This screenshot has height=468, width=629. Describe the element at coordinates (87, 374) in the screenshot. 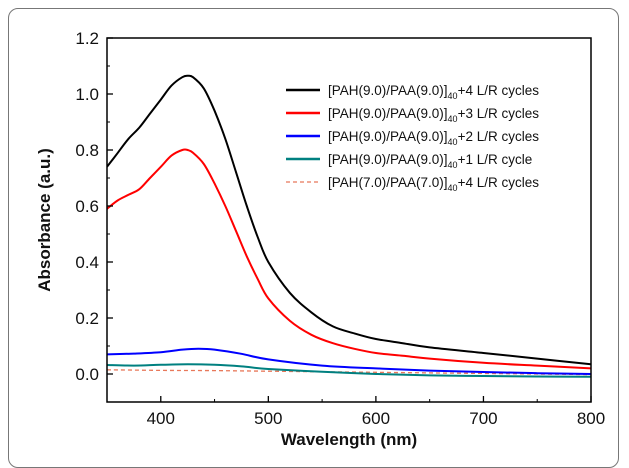

I see `y-tick-label: 0.0` at that location.